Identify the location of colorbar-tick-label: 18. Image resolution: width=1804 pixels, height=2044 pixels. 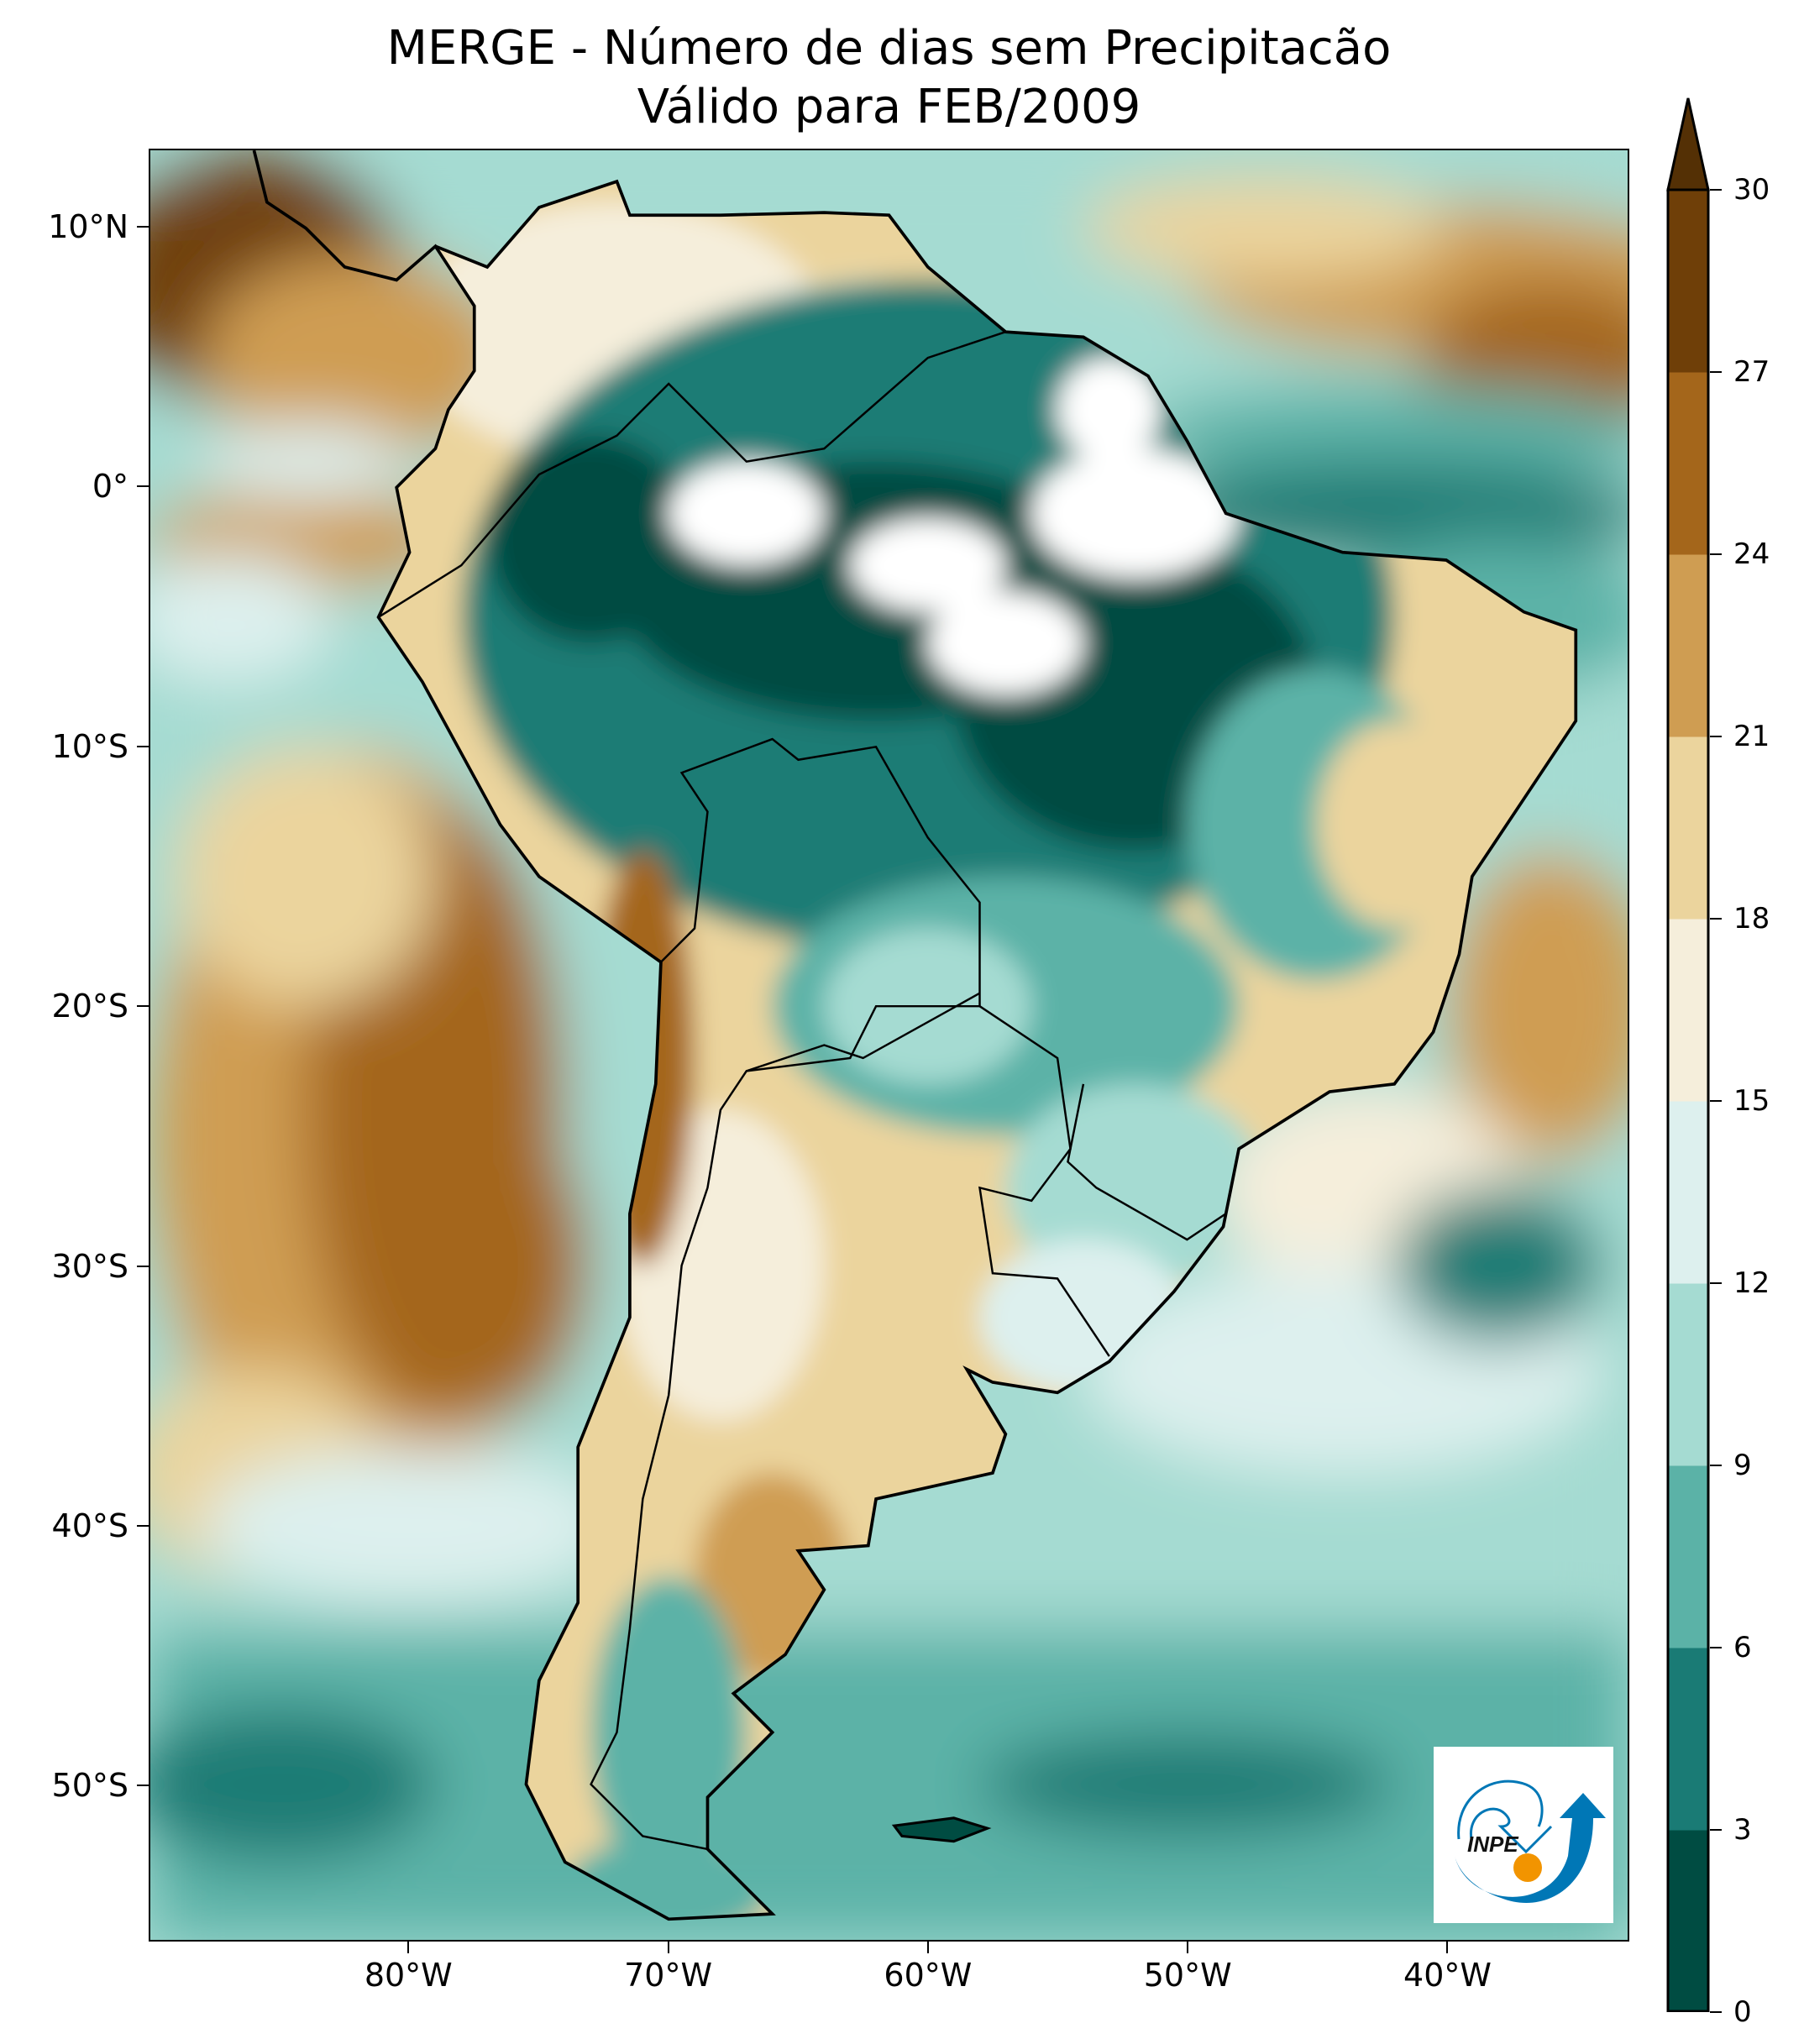
(1751, 919).